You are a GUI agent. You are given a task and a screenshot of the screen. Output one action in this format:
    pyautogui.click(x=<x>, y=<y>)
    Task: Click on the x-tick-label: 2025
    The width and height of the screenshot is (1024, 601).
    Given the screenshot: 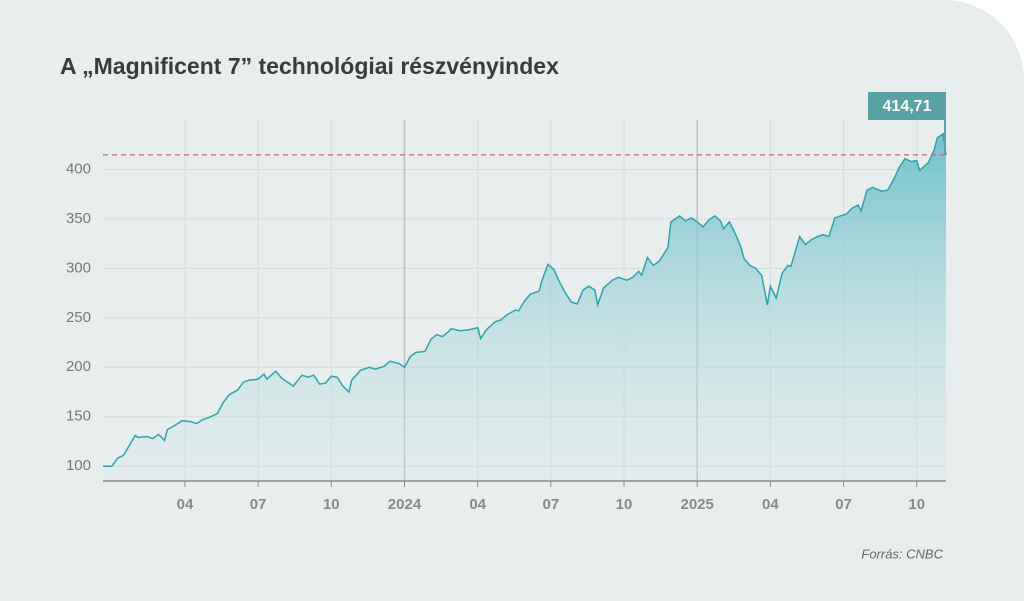 What is the action you would take?
    pyautogui.click(x=697, y=504)
    